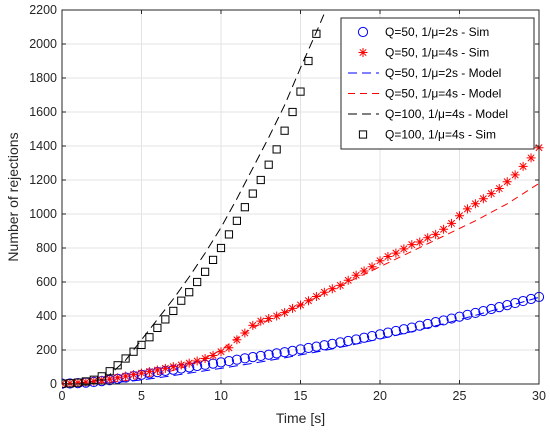 The height and width of the screenshot is (435, 550). Describe the element at coordinates (437, 53) in the screenshot. I see `legend-label: Q=50, 1/μ=4s - Sim` at that location.